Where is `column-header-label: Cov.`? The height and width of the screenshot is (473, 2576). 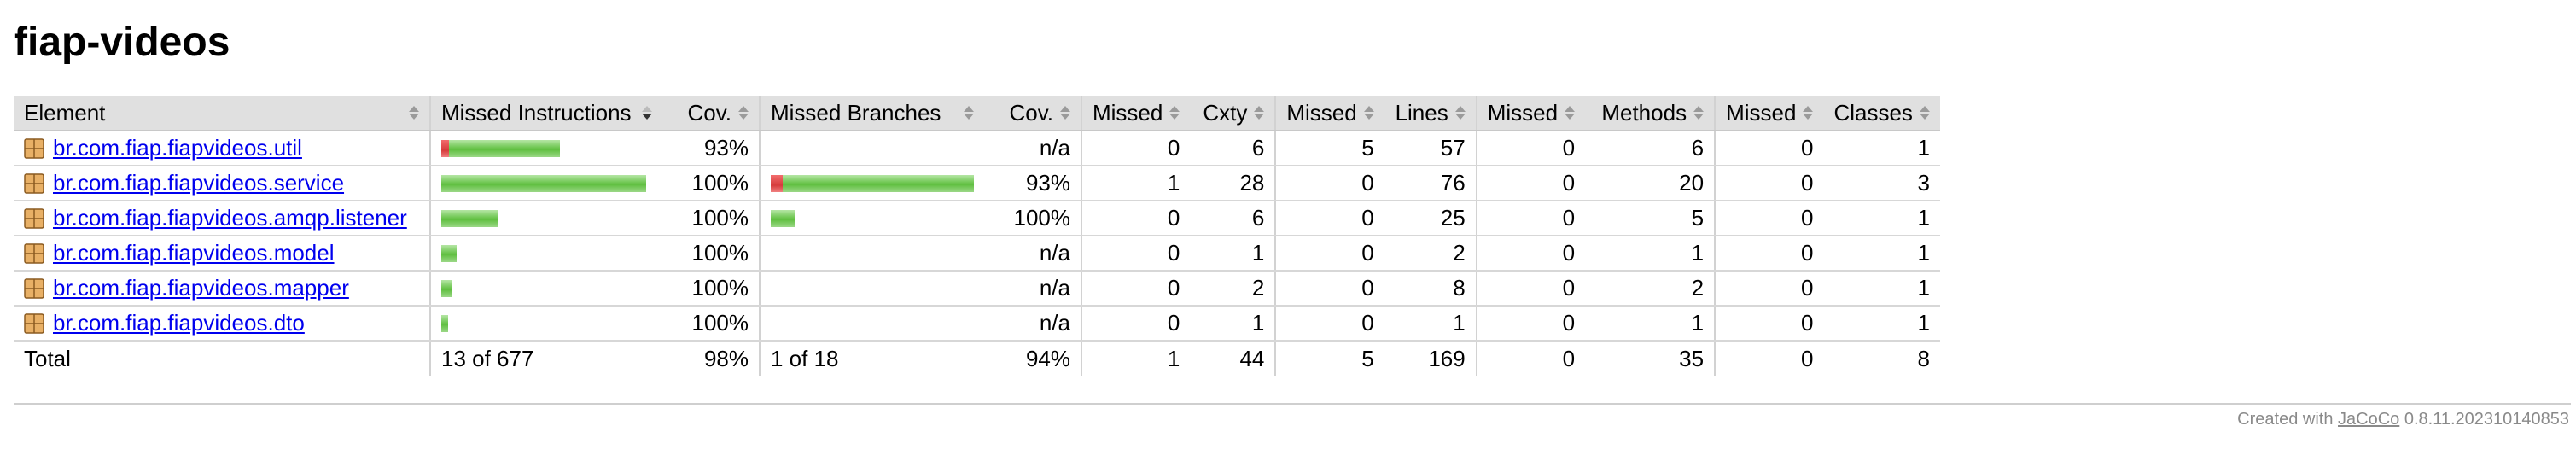 column-header-label: Cov. is located at coordinates (1031, 112).